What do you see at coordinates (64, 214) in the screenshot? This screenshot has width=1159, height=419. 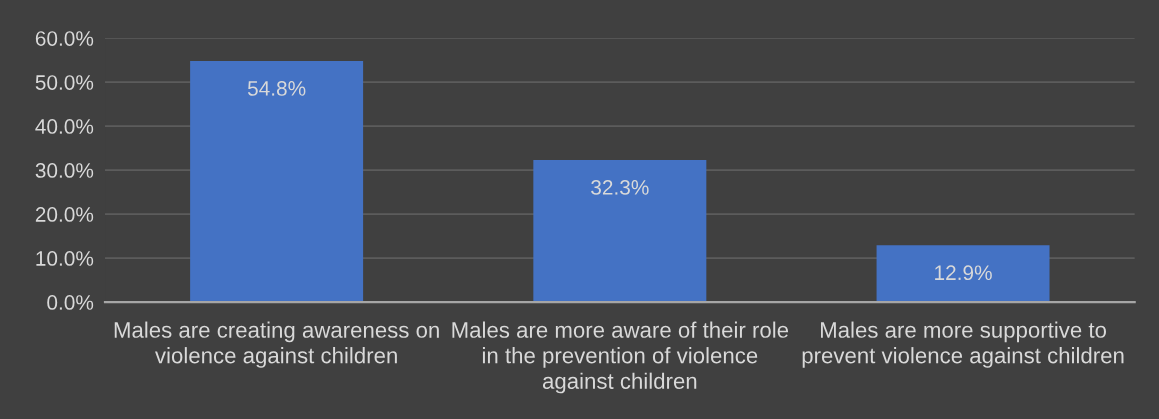 I see `y-tick-label: 20.0%` at bounding box center [64, 214].